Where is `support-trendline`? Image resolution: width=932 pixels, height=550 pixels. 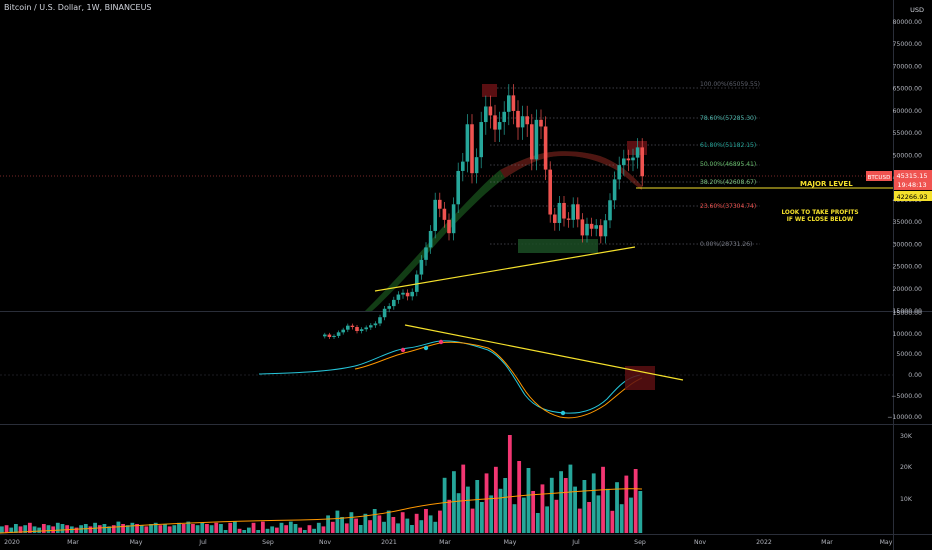 support-trendline is located at coordinates (505, 269).